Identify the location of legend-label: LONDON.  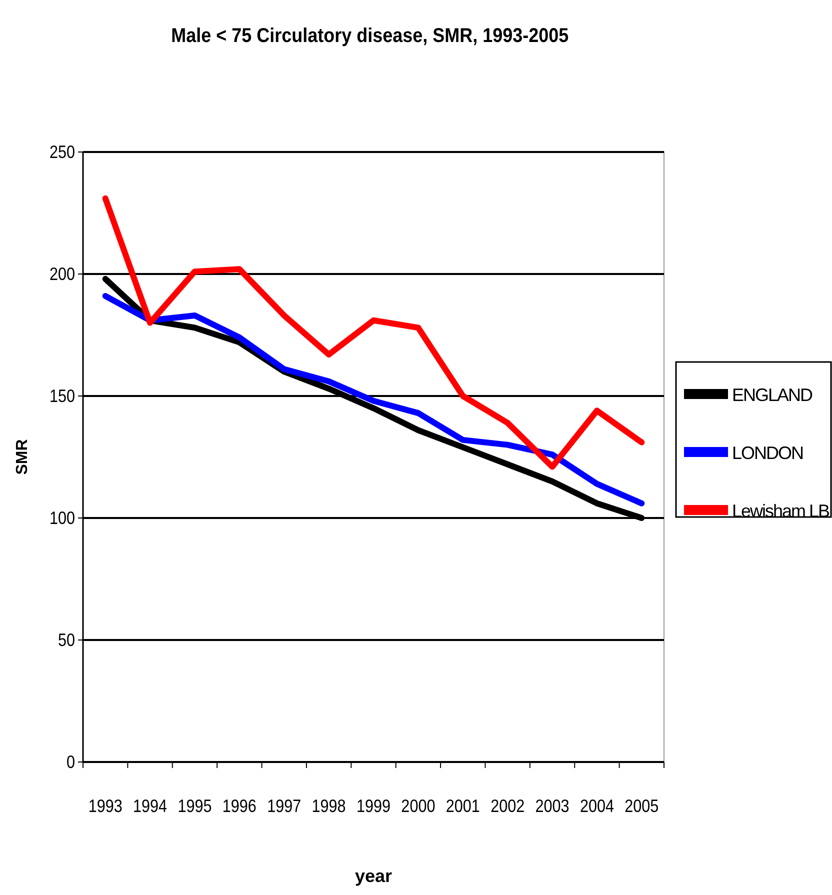
(768, 453).